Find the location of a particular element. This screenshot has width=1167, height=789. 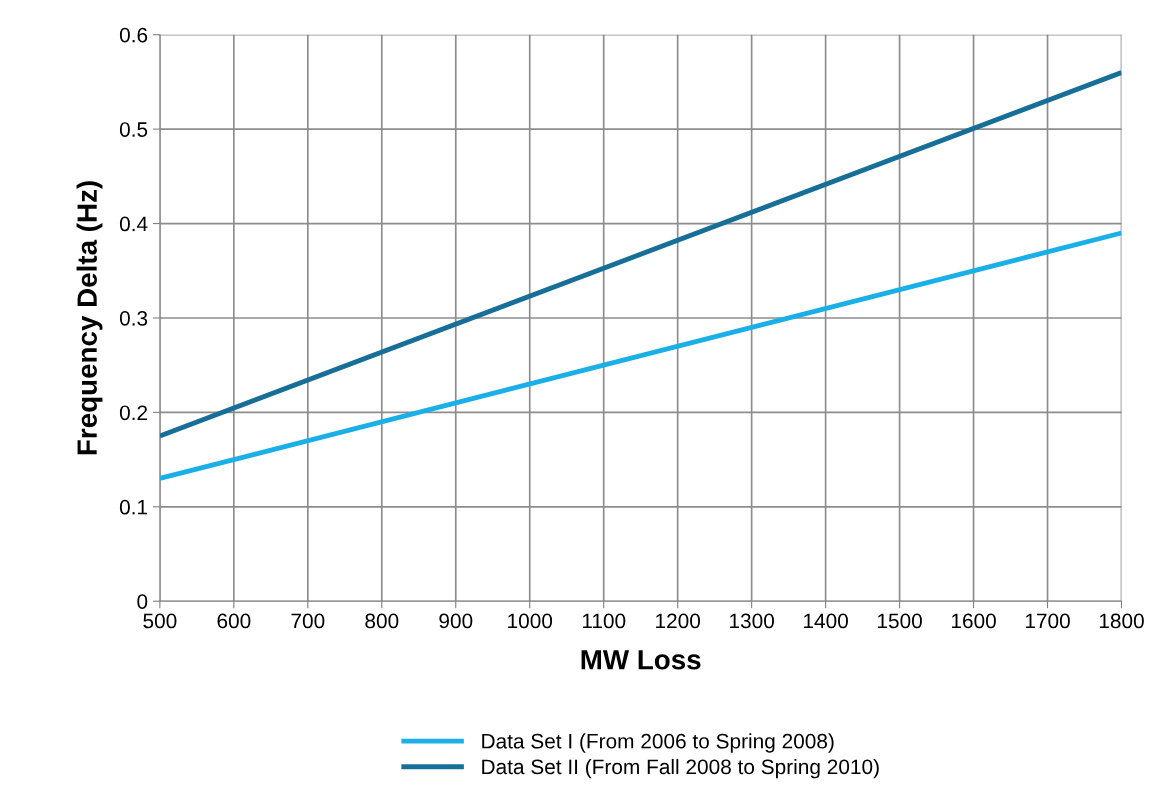

x-tick-label: 900 is located at coordinates (456, 621).